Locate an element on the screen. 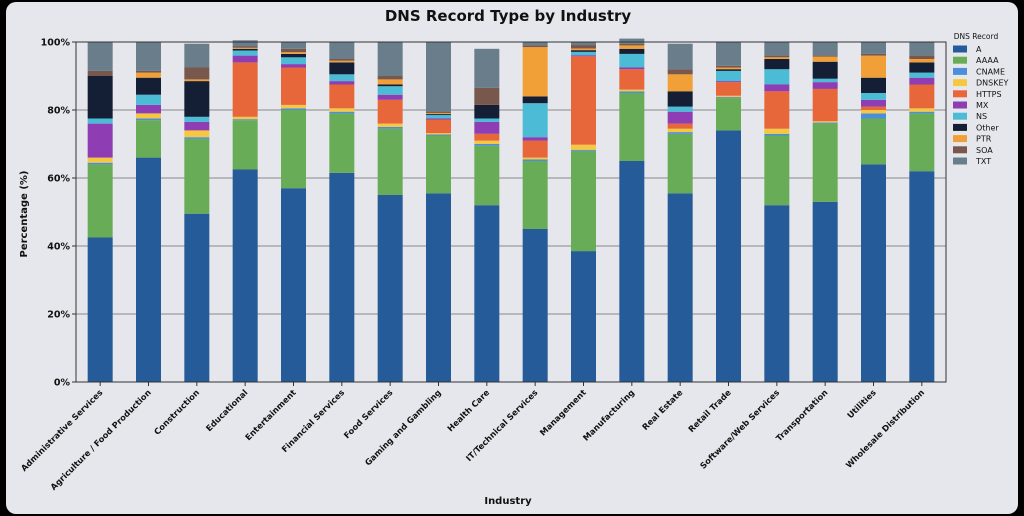 Image resolution: width=1024 pixels, height=516 pixels. bar-stack-health-care is located at coordinates (487, 215).